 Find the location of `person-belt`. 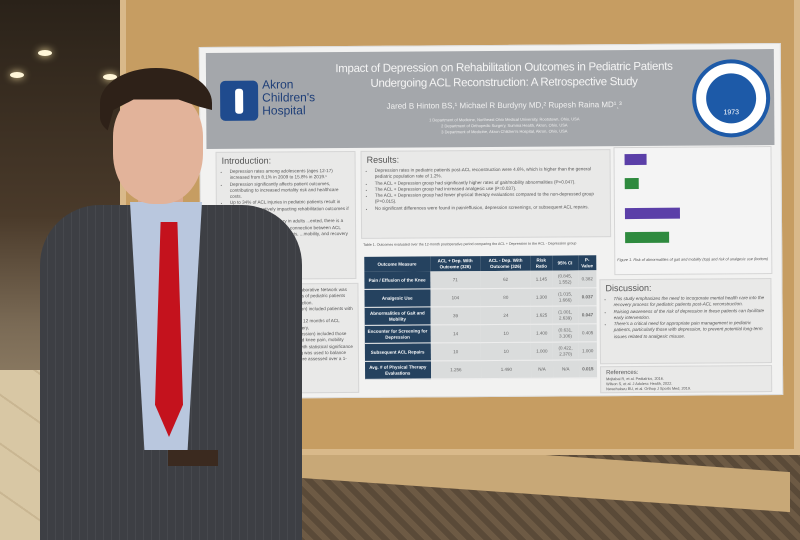

person-belt is located at coordinates (193, 458).